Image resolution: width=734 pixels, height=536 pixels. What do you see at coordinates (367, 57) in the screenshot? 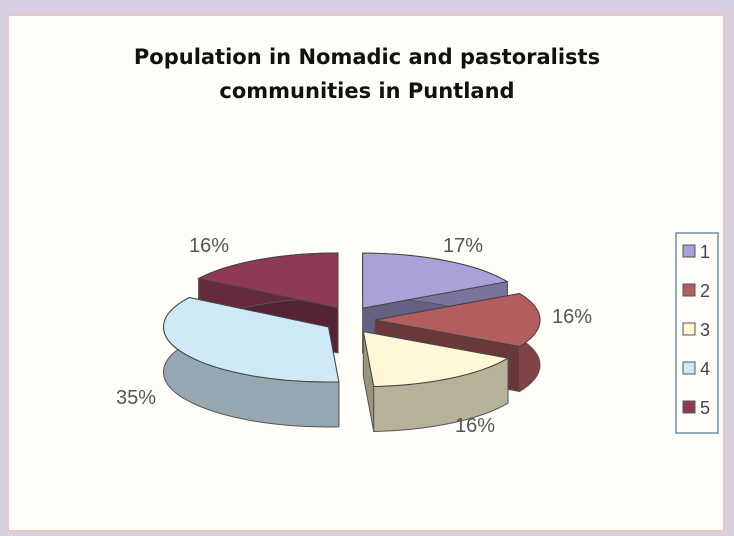
I see `chart-title-line-1: Population in Nomadic and pastoralists` at bounding box center [367, 57].